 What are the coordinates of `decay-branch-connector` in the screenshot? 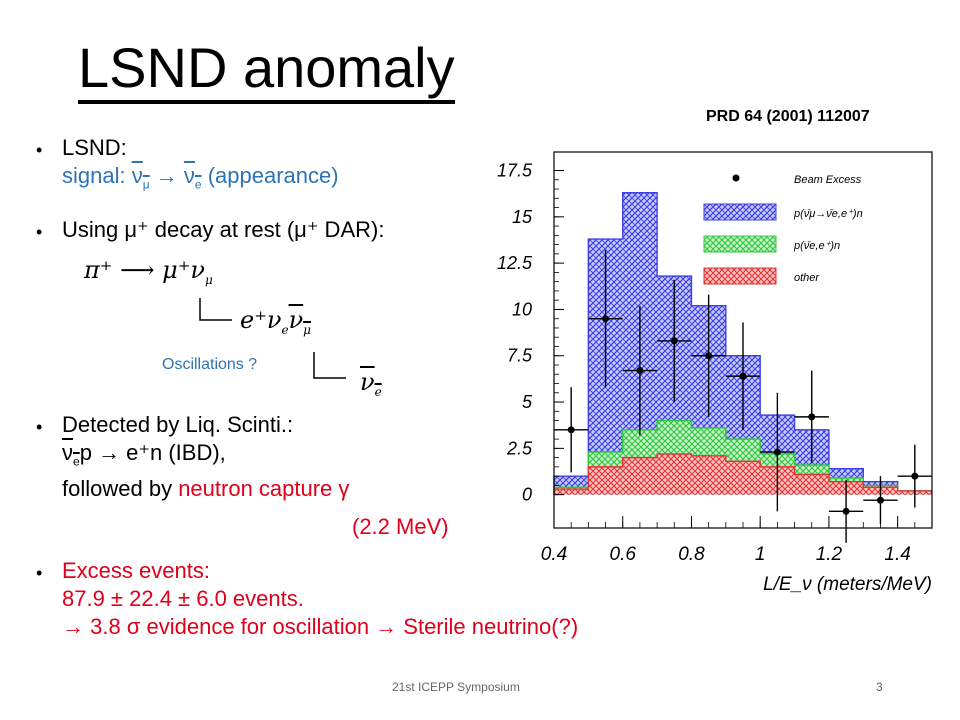 It's located at (215, 309).